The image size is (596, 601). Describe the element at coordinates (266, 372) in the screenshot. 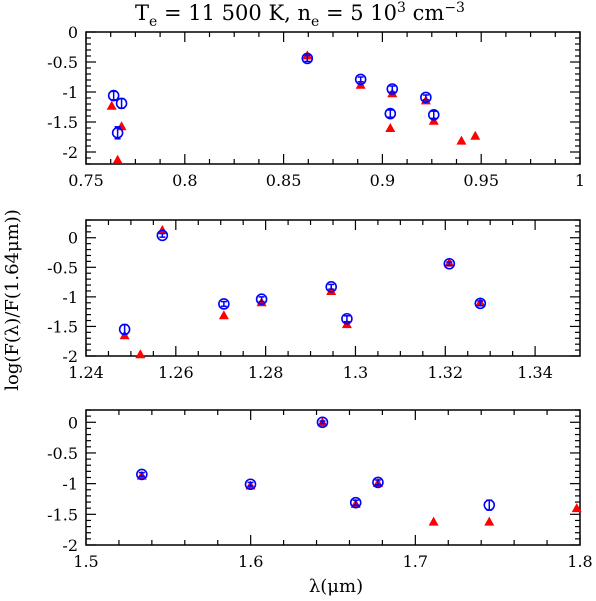

I see `x-tick-label: 1.28` at that location.